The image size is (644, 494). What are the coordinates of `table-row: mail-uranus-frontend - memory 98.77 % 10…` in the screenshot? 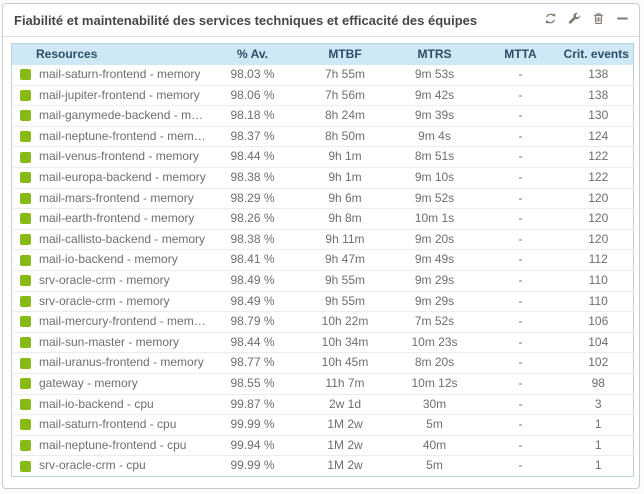 It's located at (322, 363).